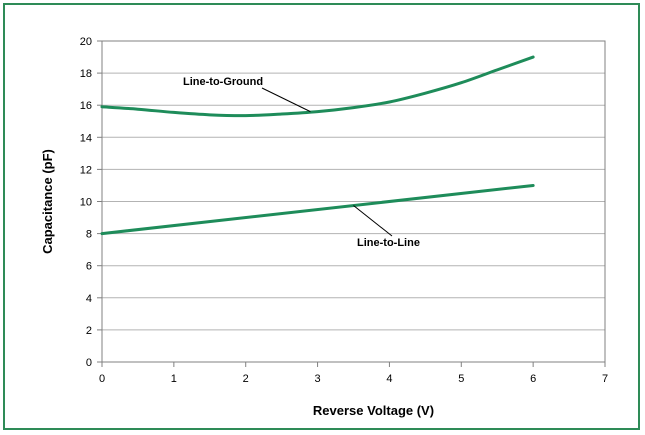 The width and height of the screenshot is (645, 435). What do you see at coordinates (89, 267) in the screenshot?
I see `y-tick-label: 6` at bounding box center [89, 267].